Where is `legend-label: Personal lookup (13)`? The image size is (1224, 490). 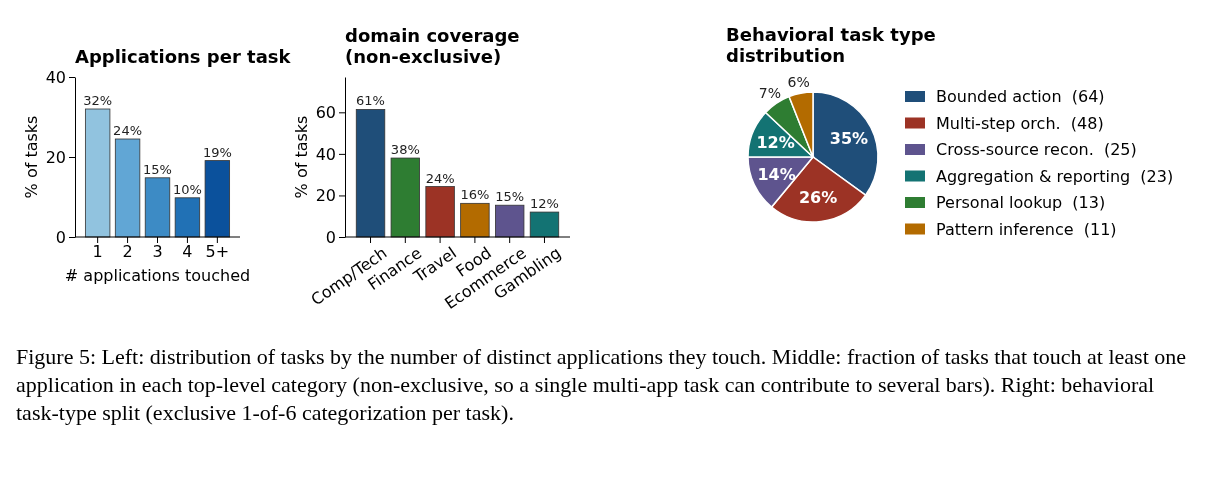
legend-label: Personal lookup (13) is located at coordinates (1021, 202).